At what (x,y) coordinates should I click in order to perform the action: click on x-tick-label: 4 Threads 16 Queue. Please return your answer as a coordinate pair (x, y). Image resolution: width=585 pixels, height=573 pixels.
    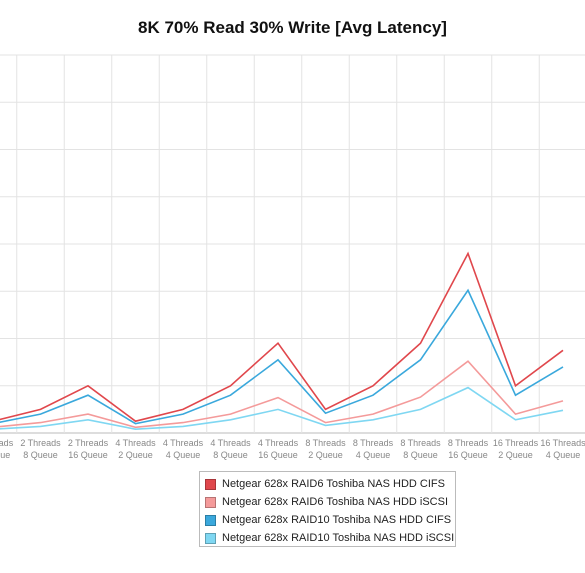
    Looking at the image, I should click on (278, 449).